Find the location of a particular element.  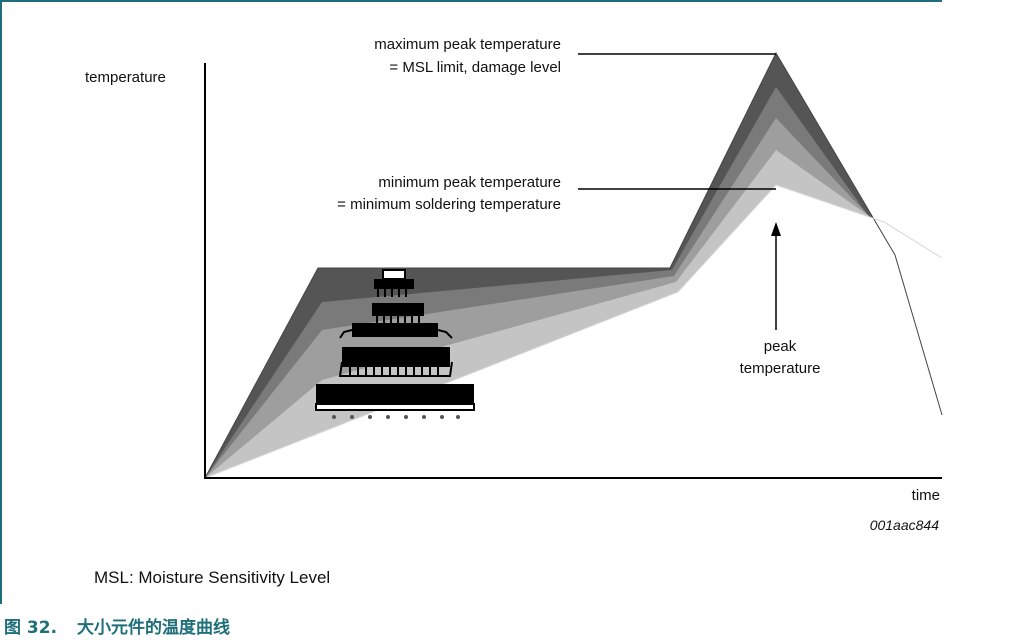

peak-arrow-head is located at coordinates (776, 229).